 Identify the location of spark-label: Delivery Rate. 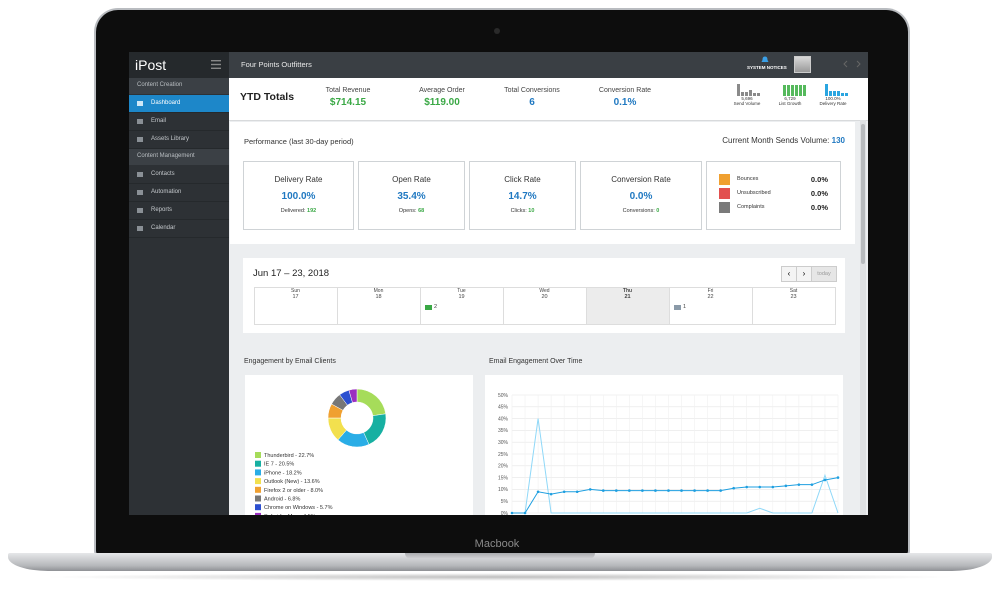
(833, 103).